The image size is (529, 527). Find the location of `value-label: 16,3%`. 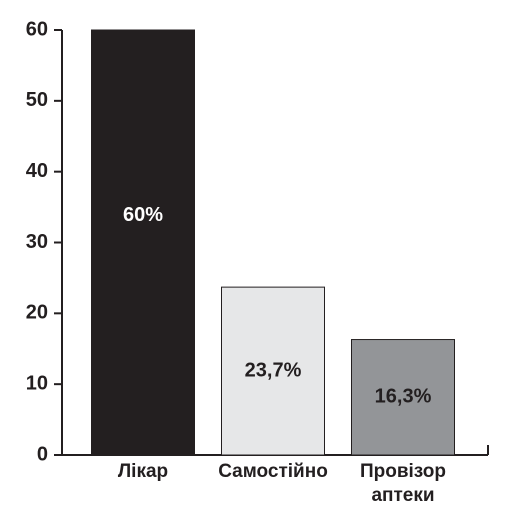

value-label: 16,3% is located at coordinates (403, 397).